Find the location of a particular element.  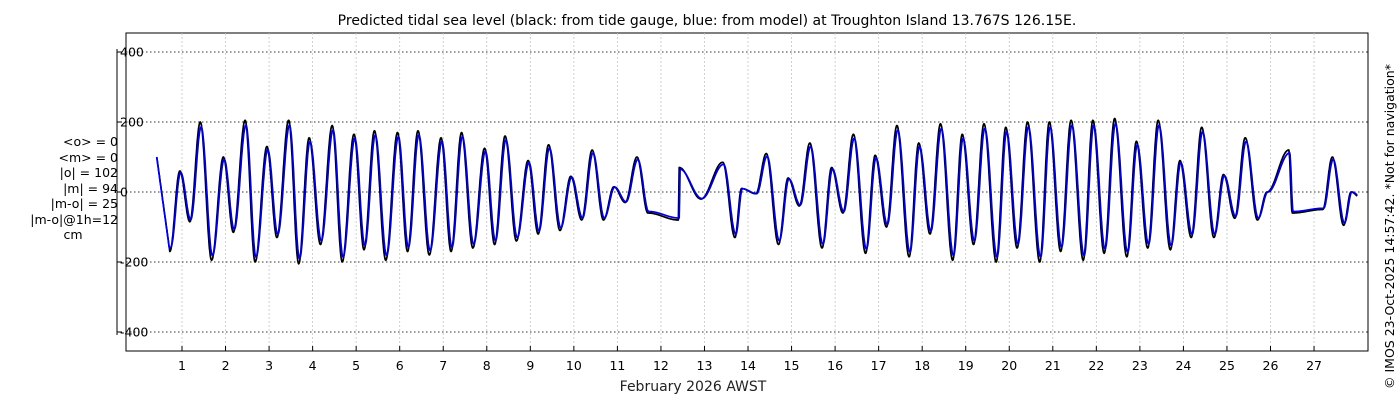

y-tick-label-200: 200 is located at coordinates (132, 122).